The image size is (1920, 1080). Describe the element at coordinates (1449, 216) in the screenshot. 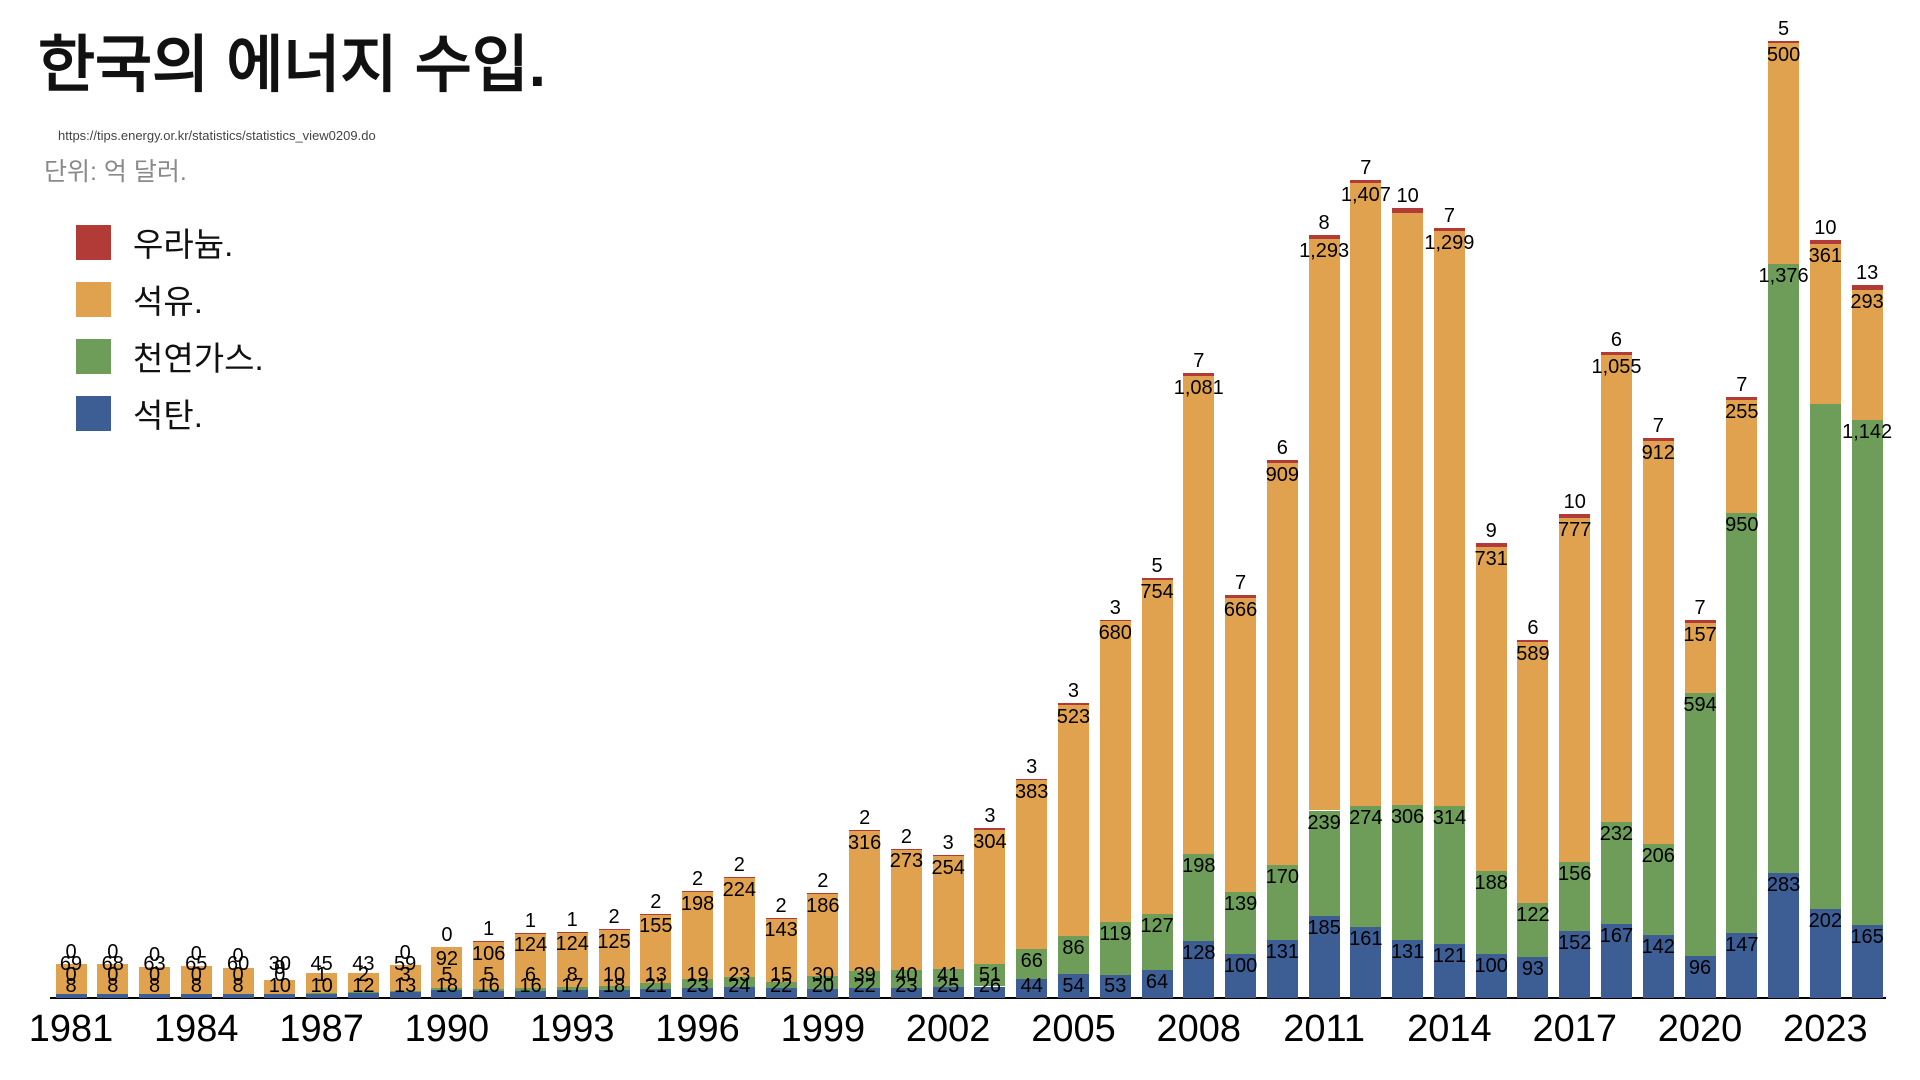

I see `value-label-uranium-2014: 7` at that location.